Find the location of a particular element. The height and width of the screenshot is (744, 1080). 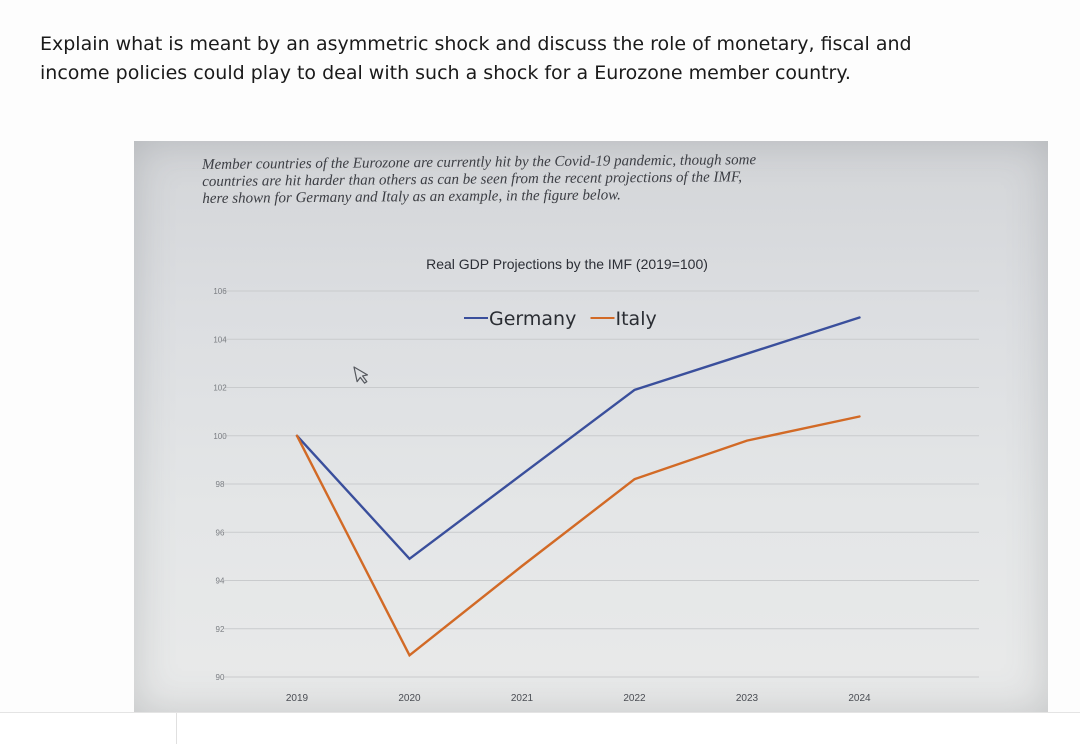

y-tick-label: 92 is located at coordinates (220, 629).